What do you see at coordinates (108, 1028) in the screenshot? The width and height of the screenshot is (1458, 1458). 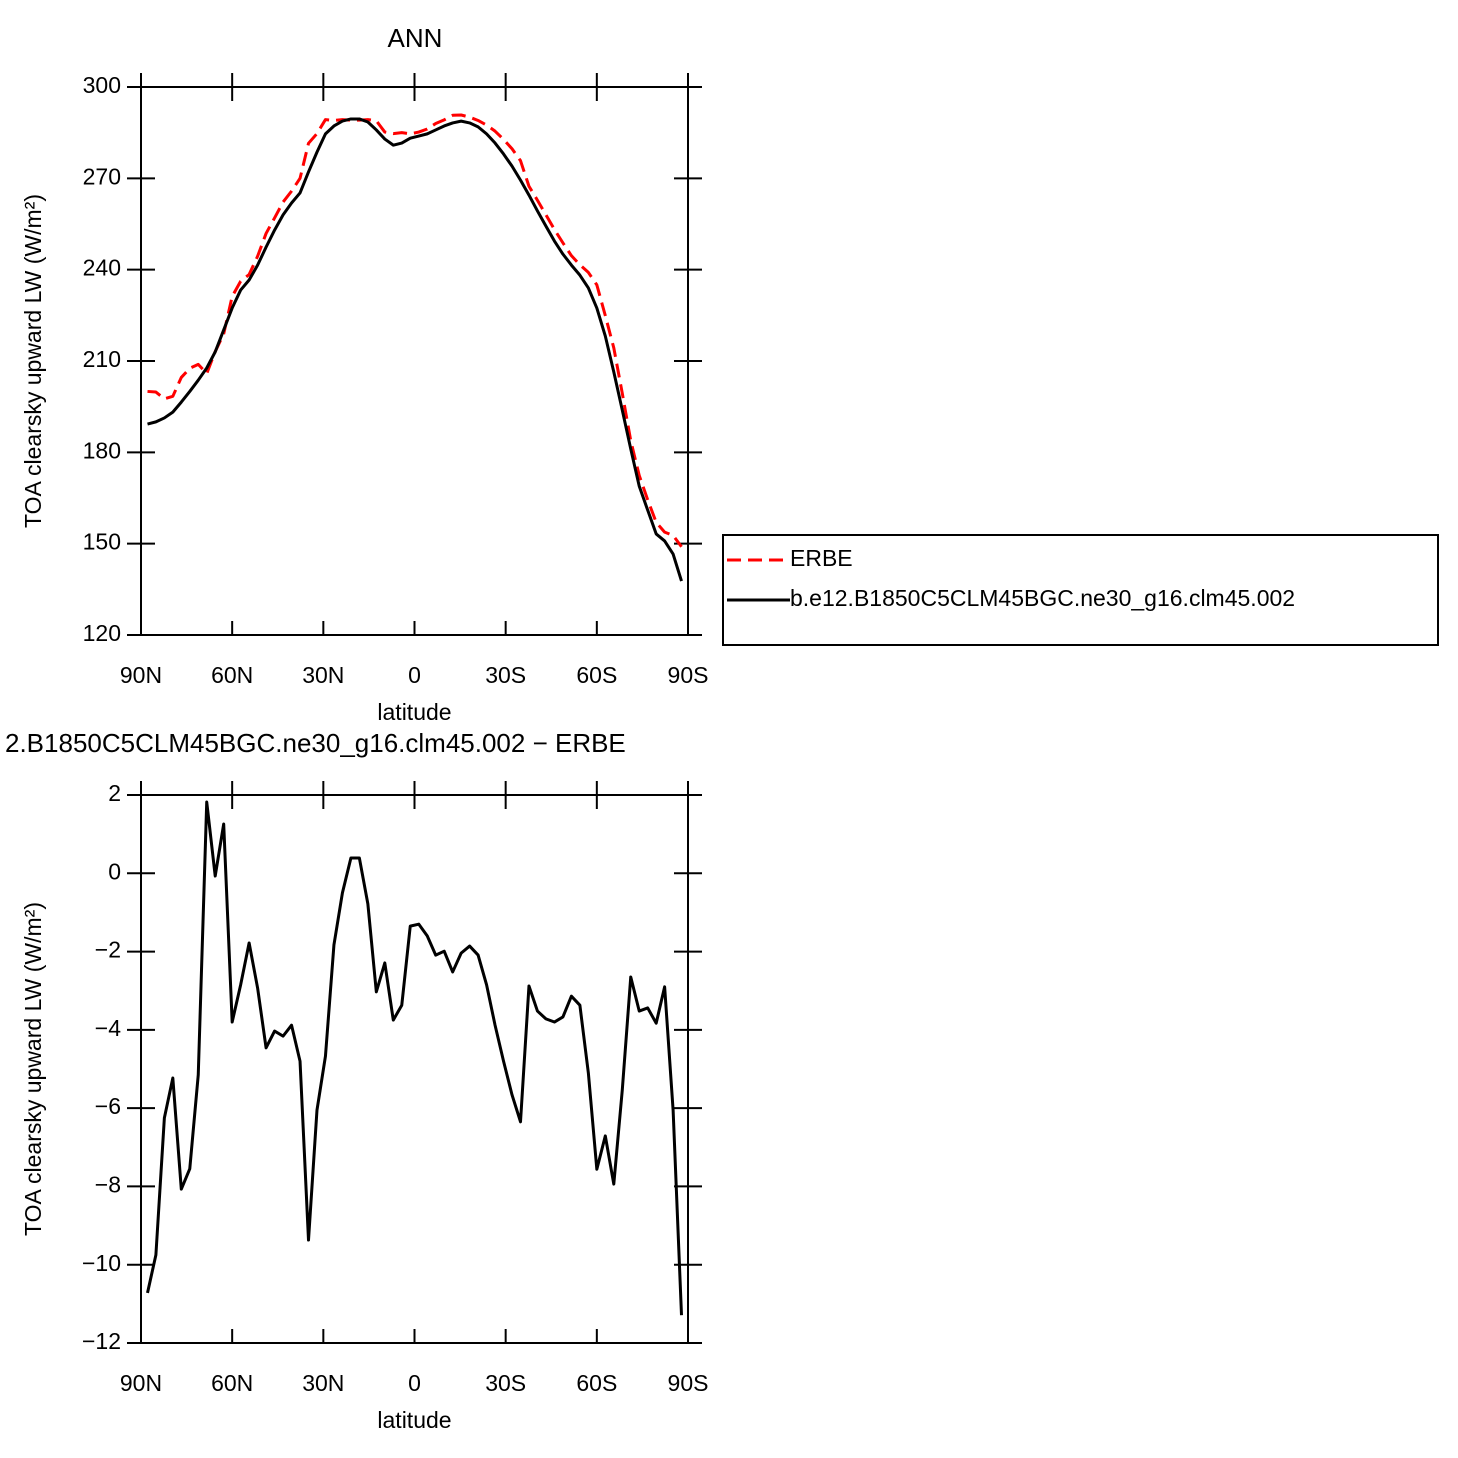 I see `y-tick-label: −4` at bounding box center [108, 1028].